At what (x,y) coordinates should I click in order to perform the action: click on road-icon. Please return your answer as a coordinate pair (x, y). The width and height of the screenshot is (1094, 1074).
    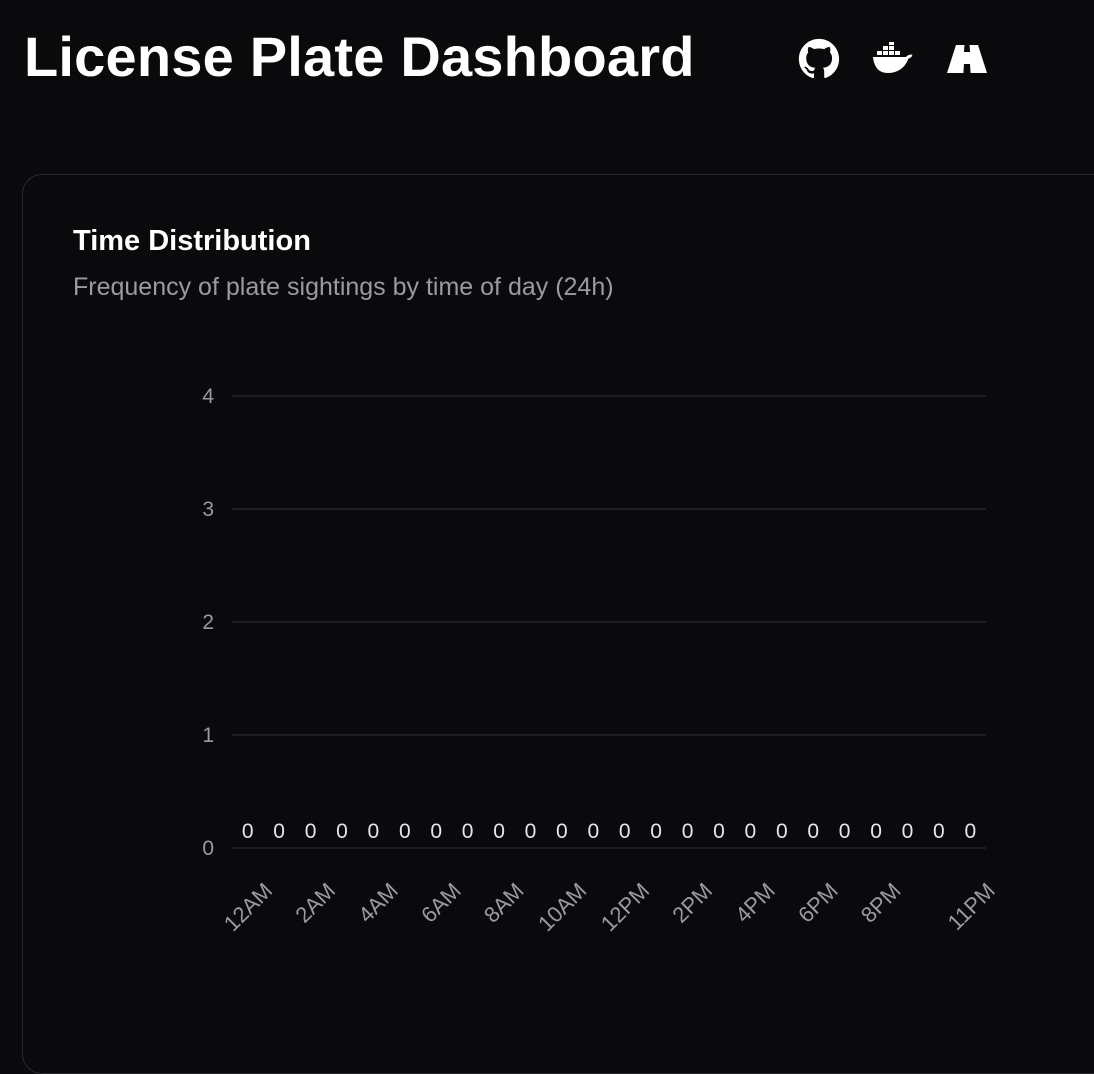
    Looking at the image, I should click on (967, 59).